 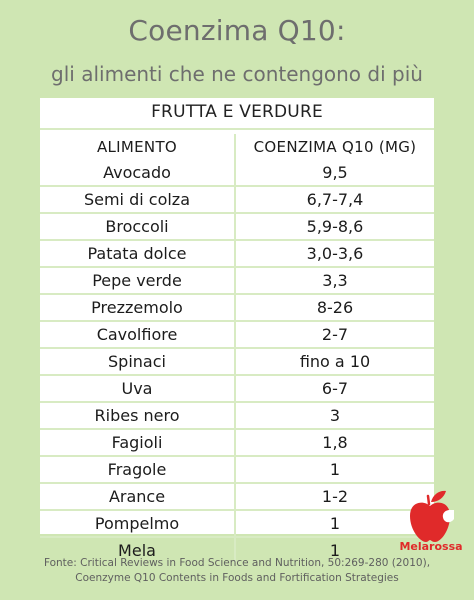 What do you see at coordinates (237, 253) in the screenshot?
I see `table-row: Patata dolce 3,0-3,6` at bounding box center [237, 253].